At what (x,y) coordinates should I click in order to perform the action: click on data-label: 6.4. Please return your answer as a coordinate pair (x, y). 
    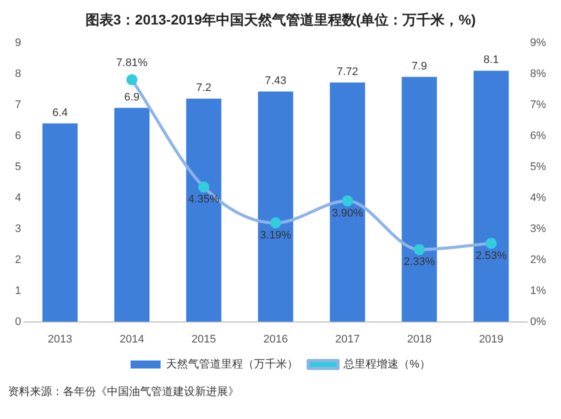
    Looking at the image, I should click on (60, 112).